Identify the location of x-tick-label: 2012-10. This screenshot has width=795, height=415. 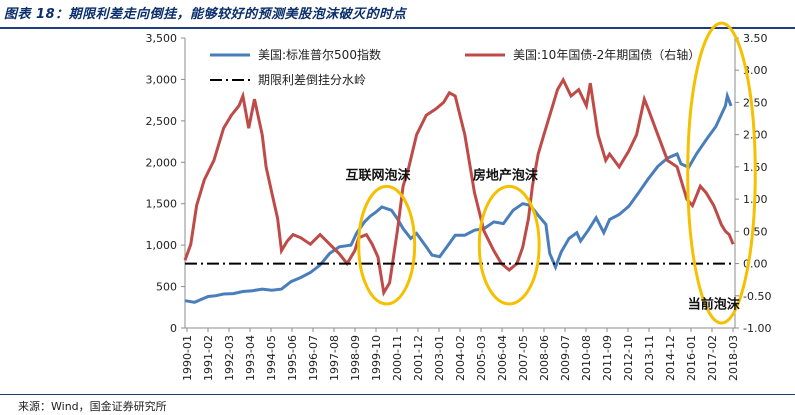
(628, 358).